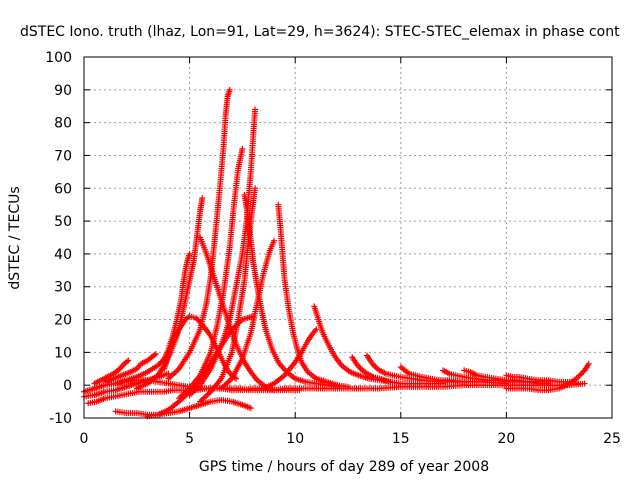 This screenshot has width=640, height=480. I want to click on y-axis-label: dSTEC / TECUs, so click(15, 237).